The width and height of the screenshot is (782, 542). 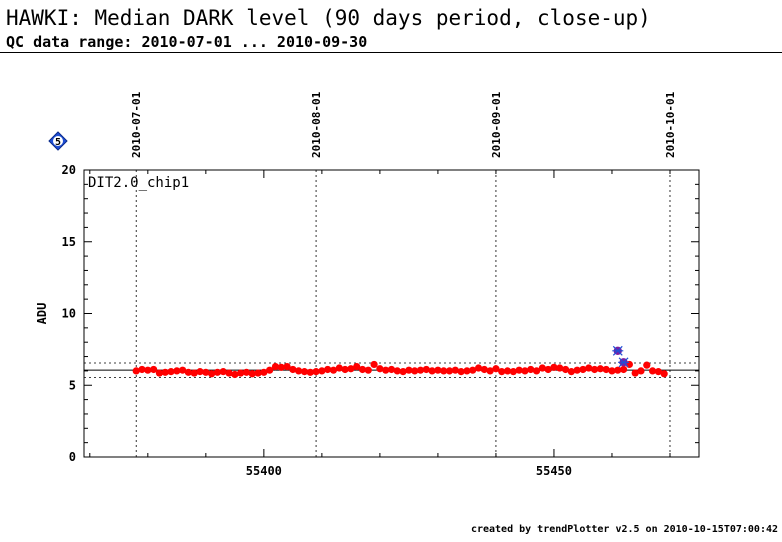 I want to click on header-divider, so click(x=391, y=52).